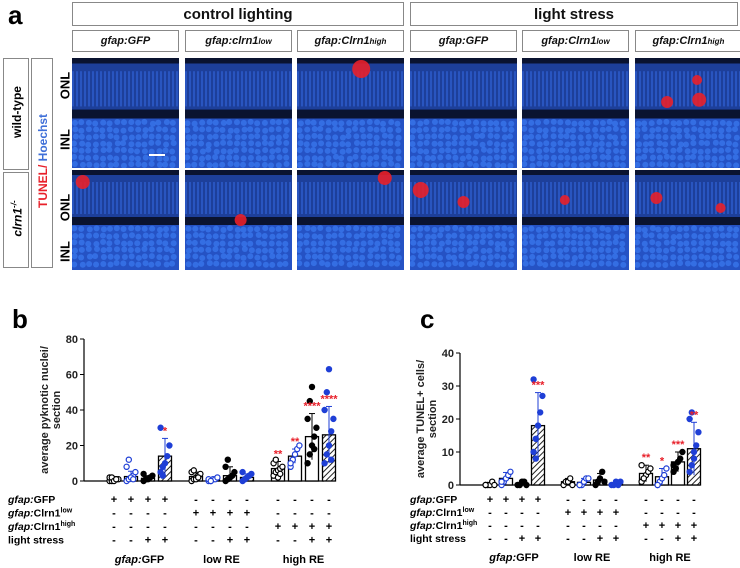 The image size is (740, 568). Describe the element at coordinates (238, 14) in the screenshot. I see `header-control-lighting: control lighting` at that location.